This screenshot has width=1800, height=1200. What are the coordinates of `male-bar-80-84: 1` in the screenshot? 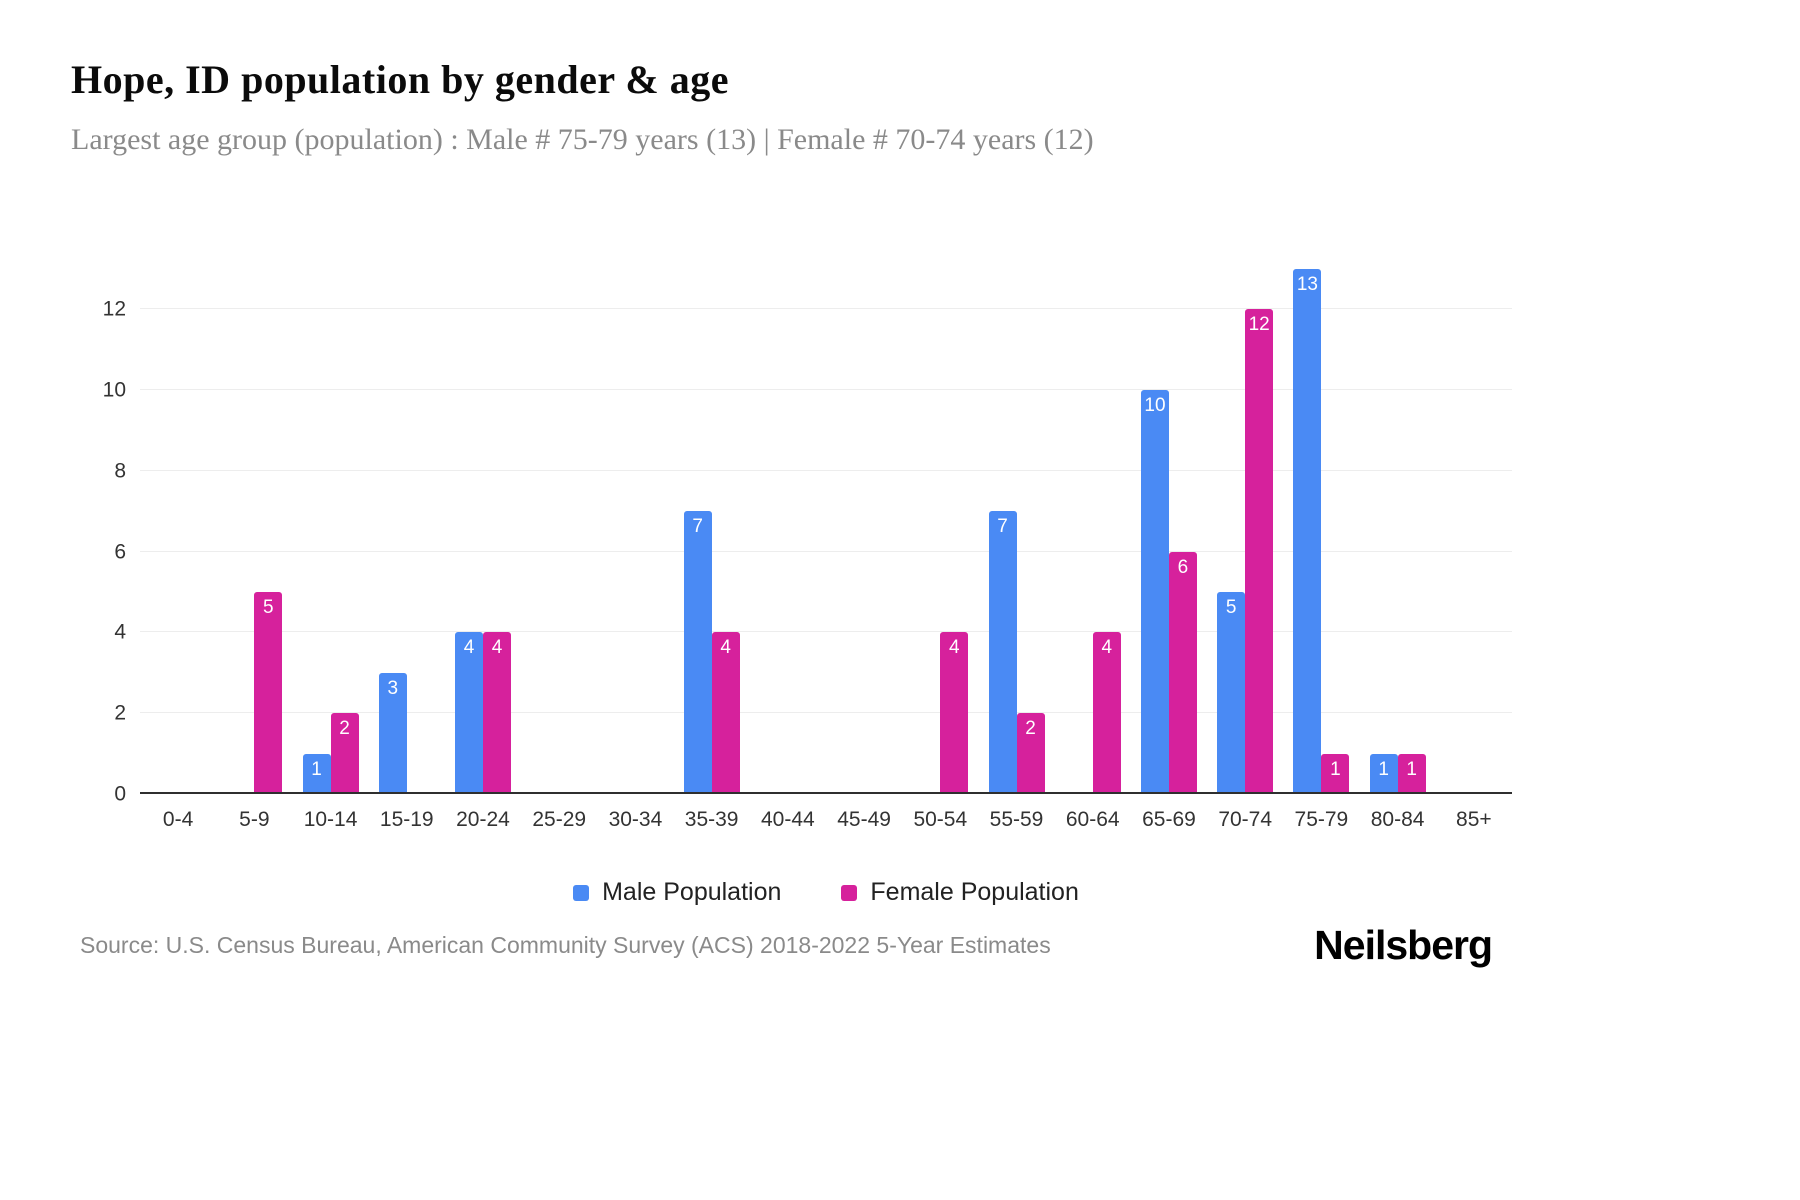 It's located at (1383, 773).